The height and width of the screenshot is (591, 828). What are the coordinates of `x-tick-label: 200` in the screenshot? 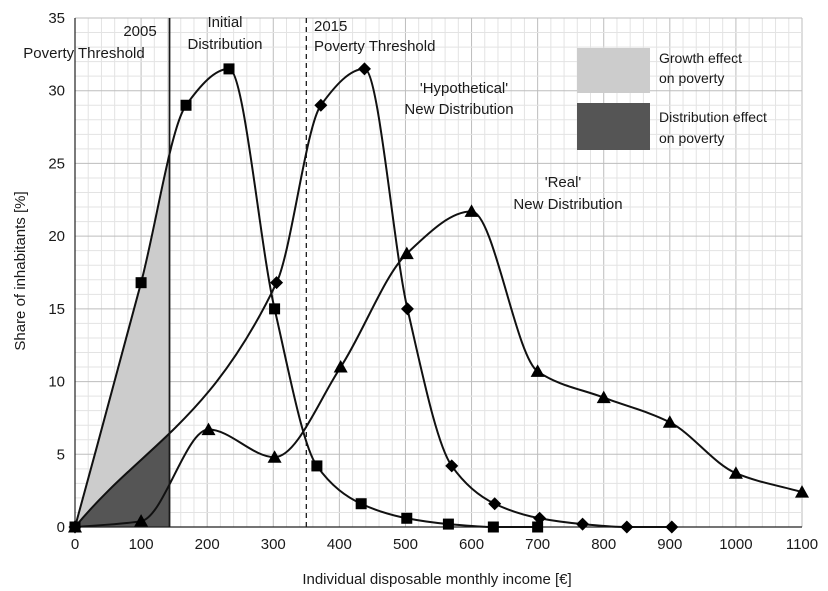 It's located at (207, 544).